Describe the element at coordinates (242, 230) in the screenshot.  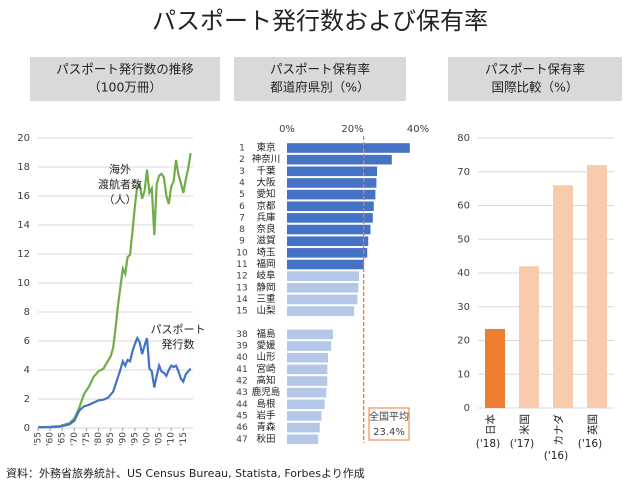
I see `rank-label: 8` at that location.